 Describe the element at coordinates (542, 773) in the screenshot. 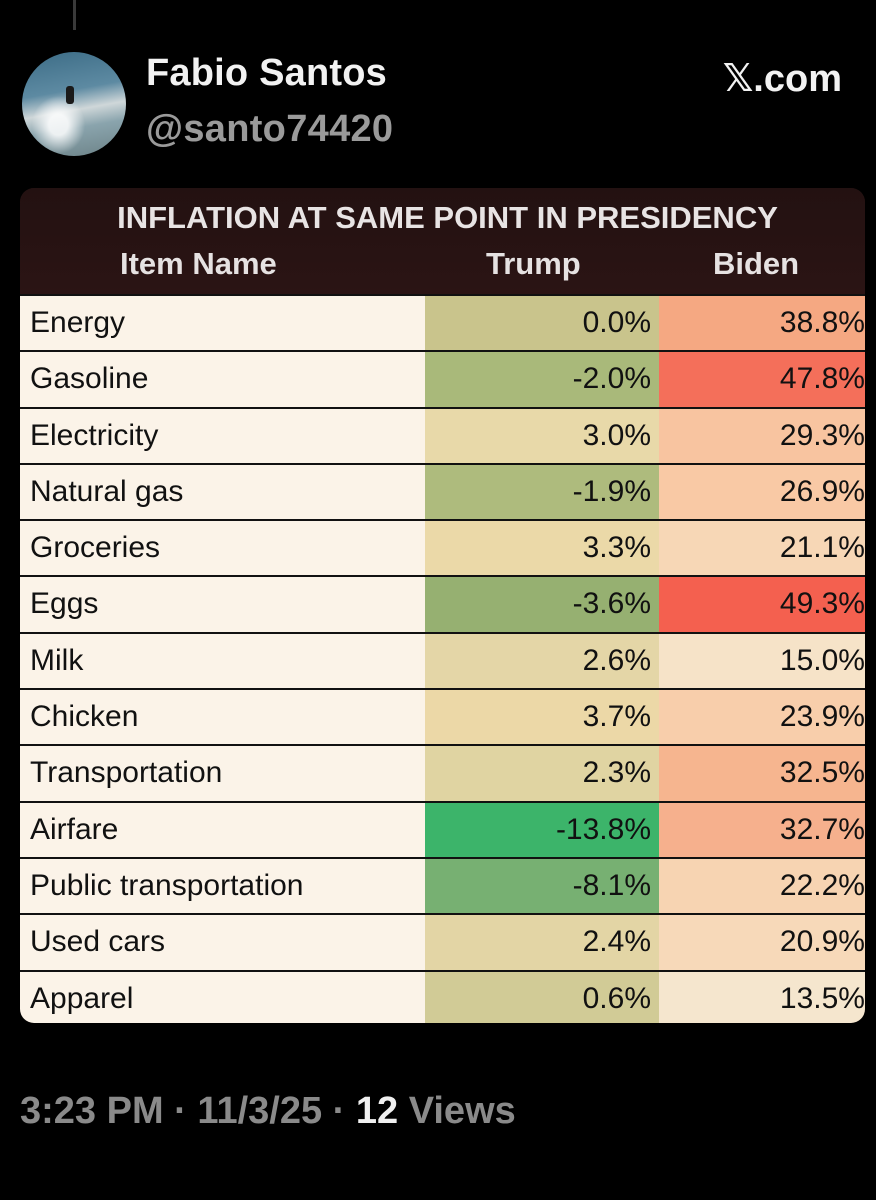

I see `trump-value-cell: 2.3%` at that location.